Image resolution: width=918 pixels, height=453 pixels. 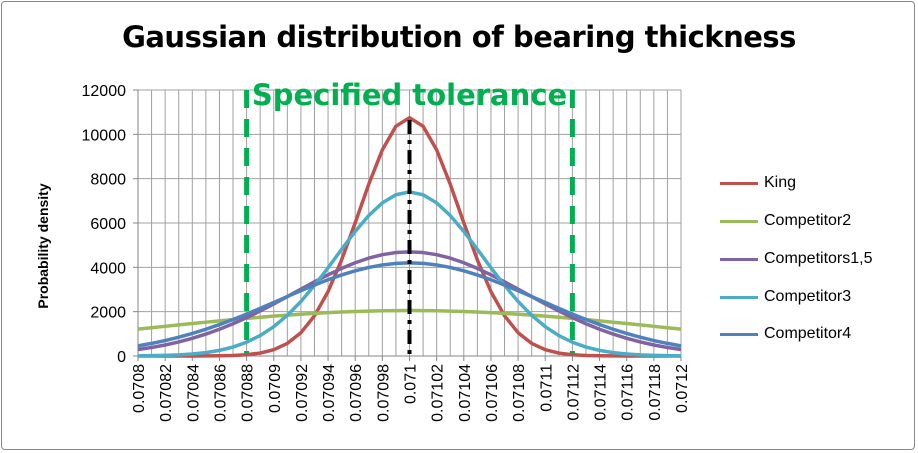 I want to click on x-tick-label: 0.07086, so click(x=220, y=393).